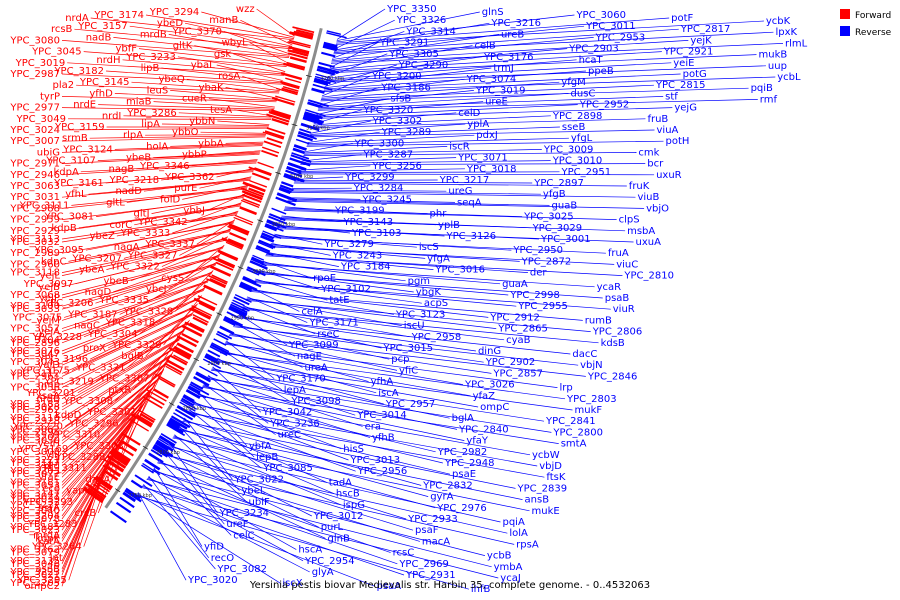  Describe the element at coordinates (194, 155) in the screenshot. I see `forward-gene-label: ybbP` at that location.